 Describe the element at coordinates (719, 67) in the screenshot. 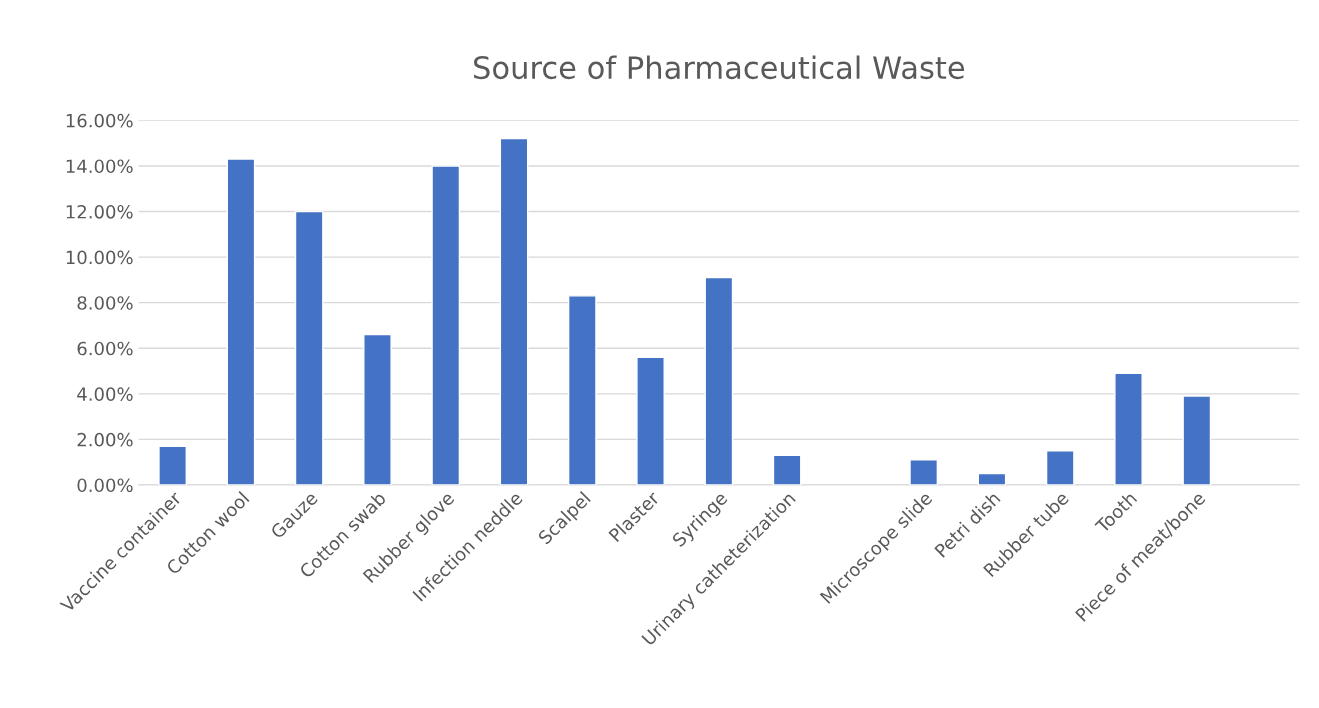

I see `chart-title: Source of Pharmaceutical Waste` at that location.